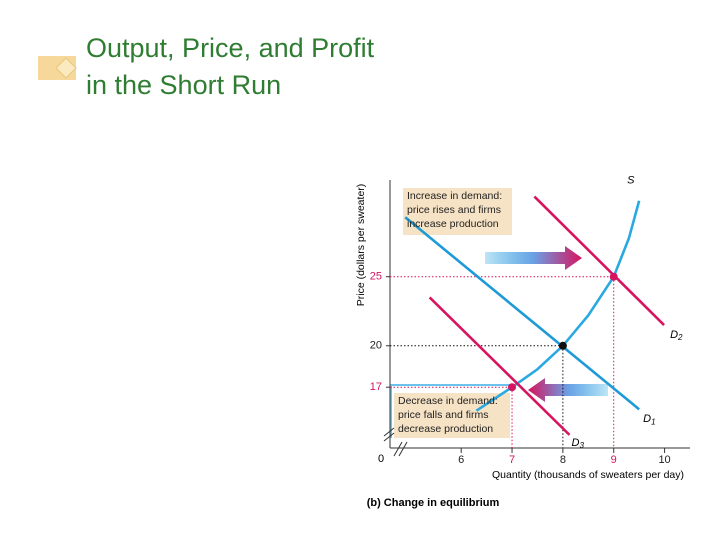 The height and width of the screenshot is (545, 720). What do you see at coordinates (183, 85) in the screenshot?
I see `slide-title: in the Short Run` at bounding box center [183, 85].